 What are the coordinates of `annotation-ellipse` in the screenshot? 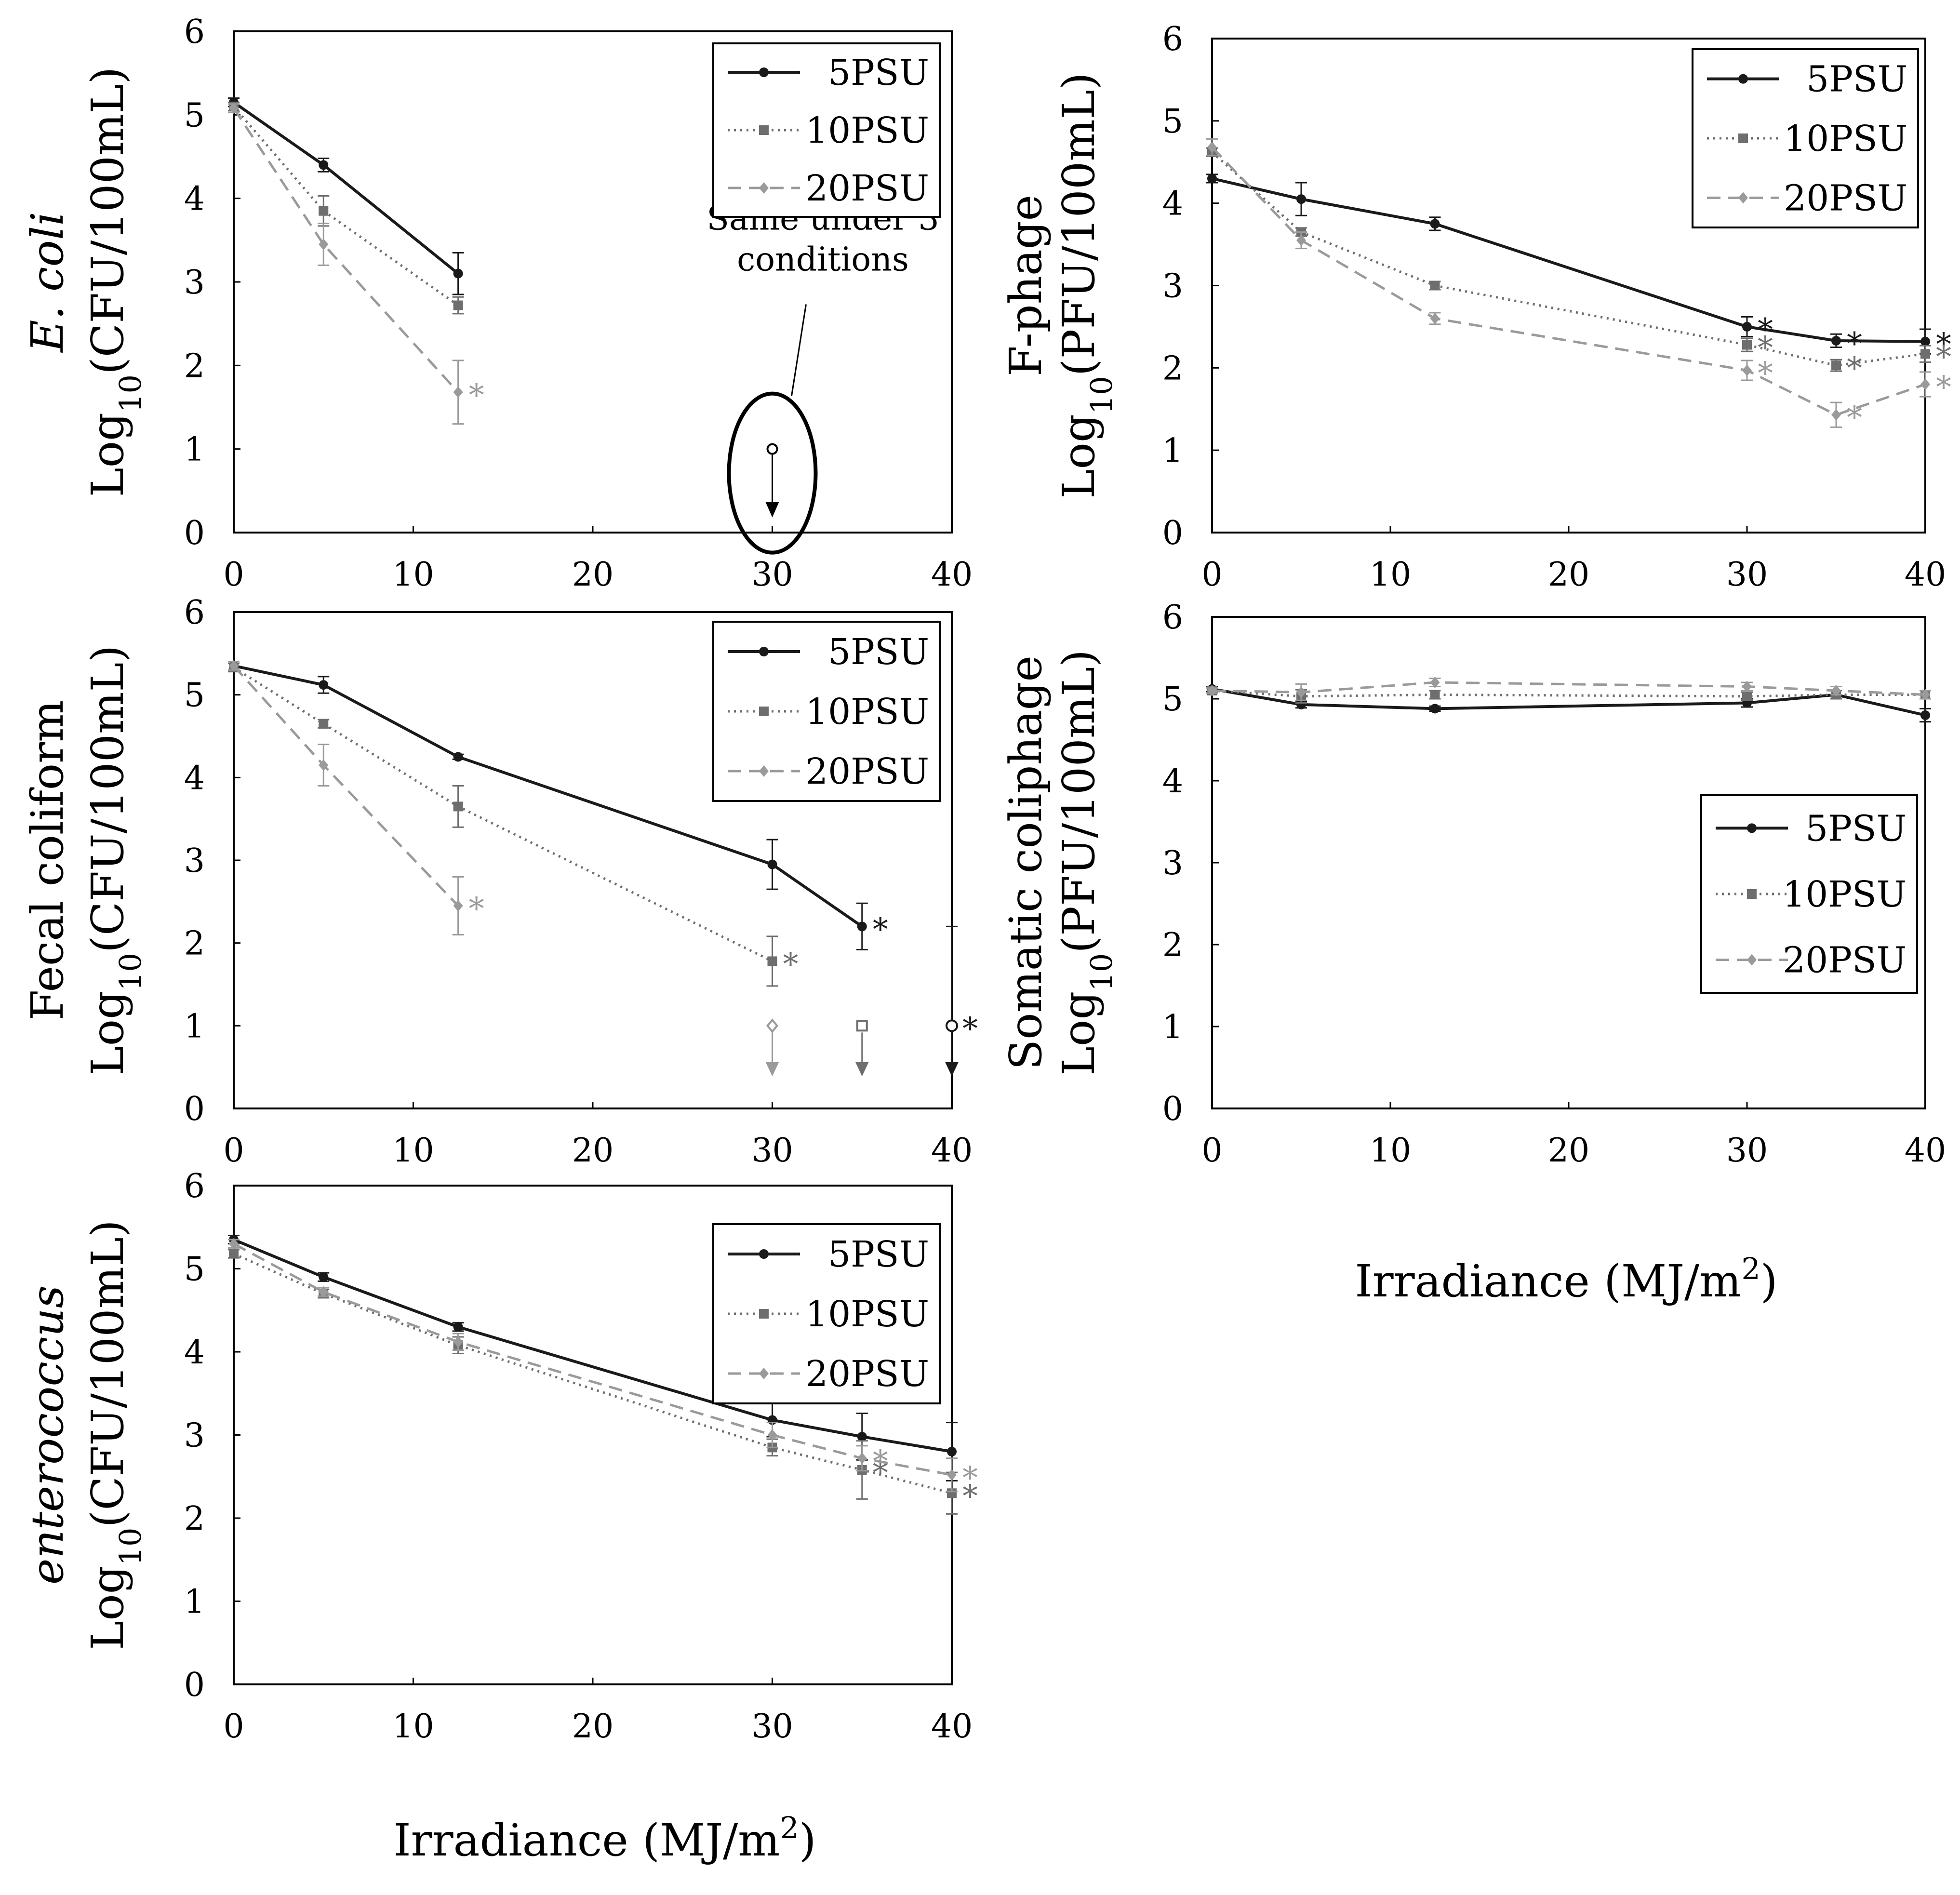 It's located at (773, 473).